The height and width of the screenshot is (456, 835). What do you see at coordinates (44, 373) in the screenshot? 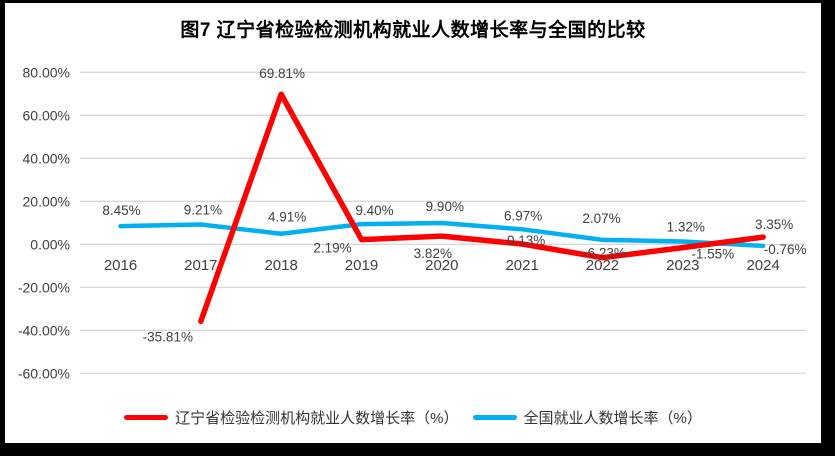
I see `y-tick-label: -60.00%` at bounding box center [44, 373].